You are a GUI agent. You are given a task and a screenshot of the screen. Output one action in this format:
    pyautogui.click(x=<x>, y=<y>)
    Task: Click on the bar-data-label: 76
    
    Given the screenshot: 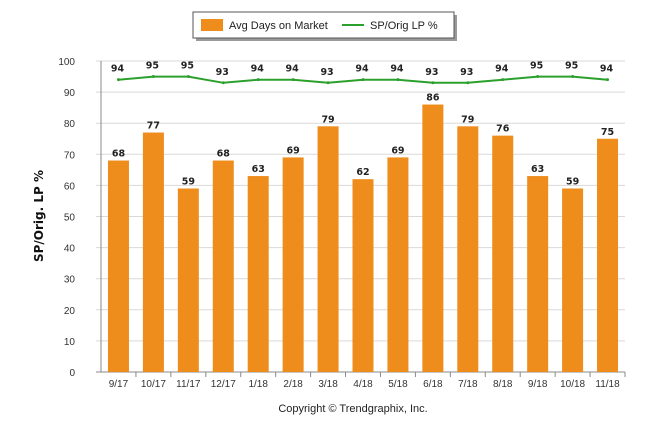 What is the action you would take?
    pyautogui.click(x=503, y=129)
    